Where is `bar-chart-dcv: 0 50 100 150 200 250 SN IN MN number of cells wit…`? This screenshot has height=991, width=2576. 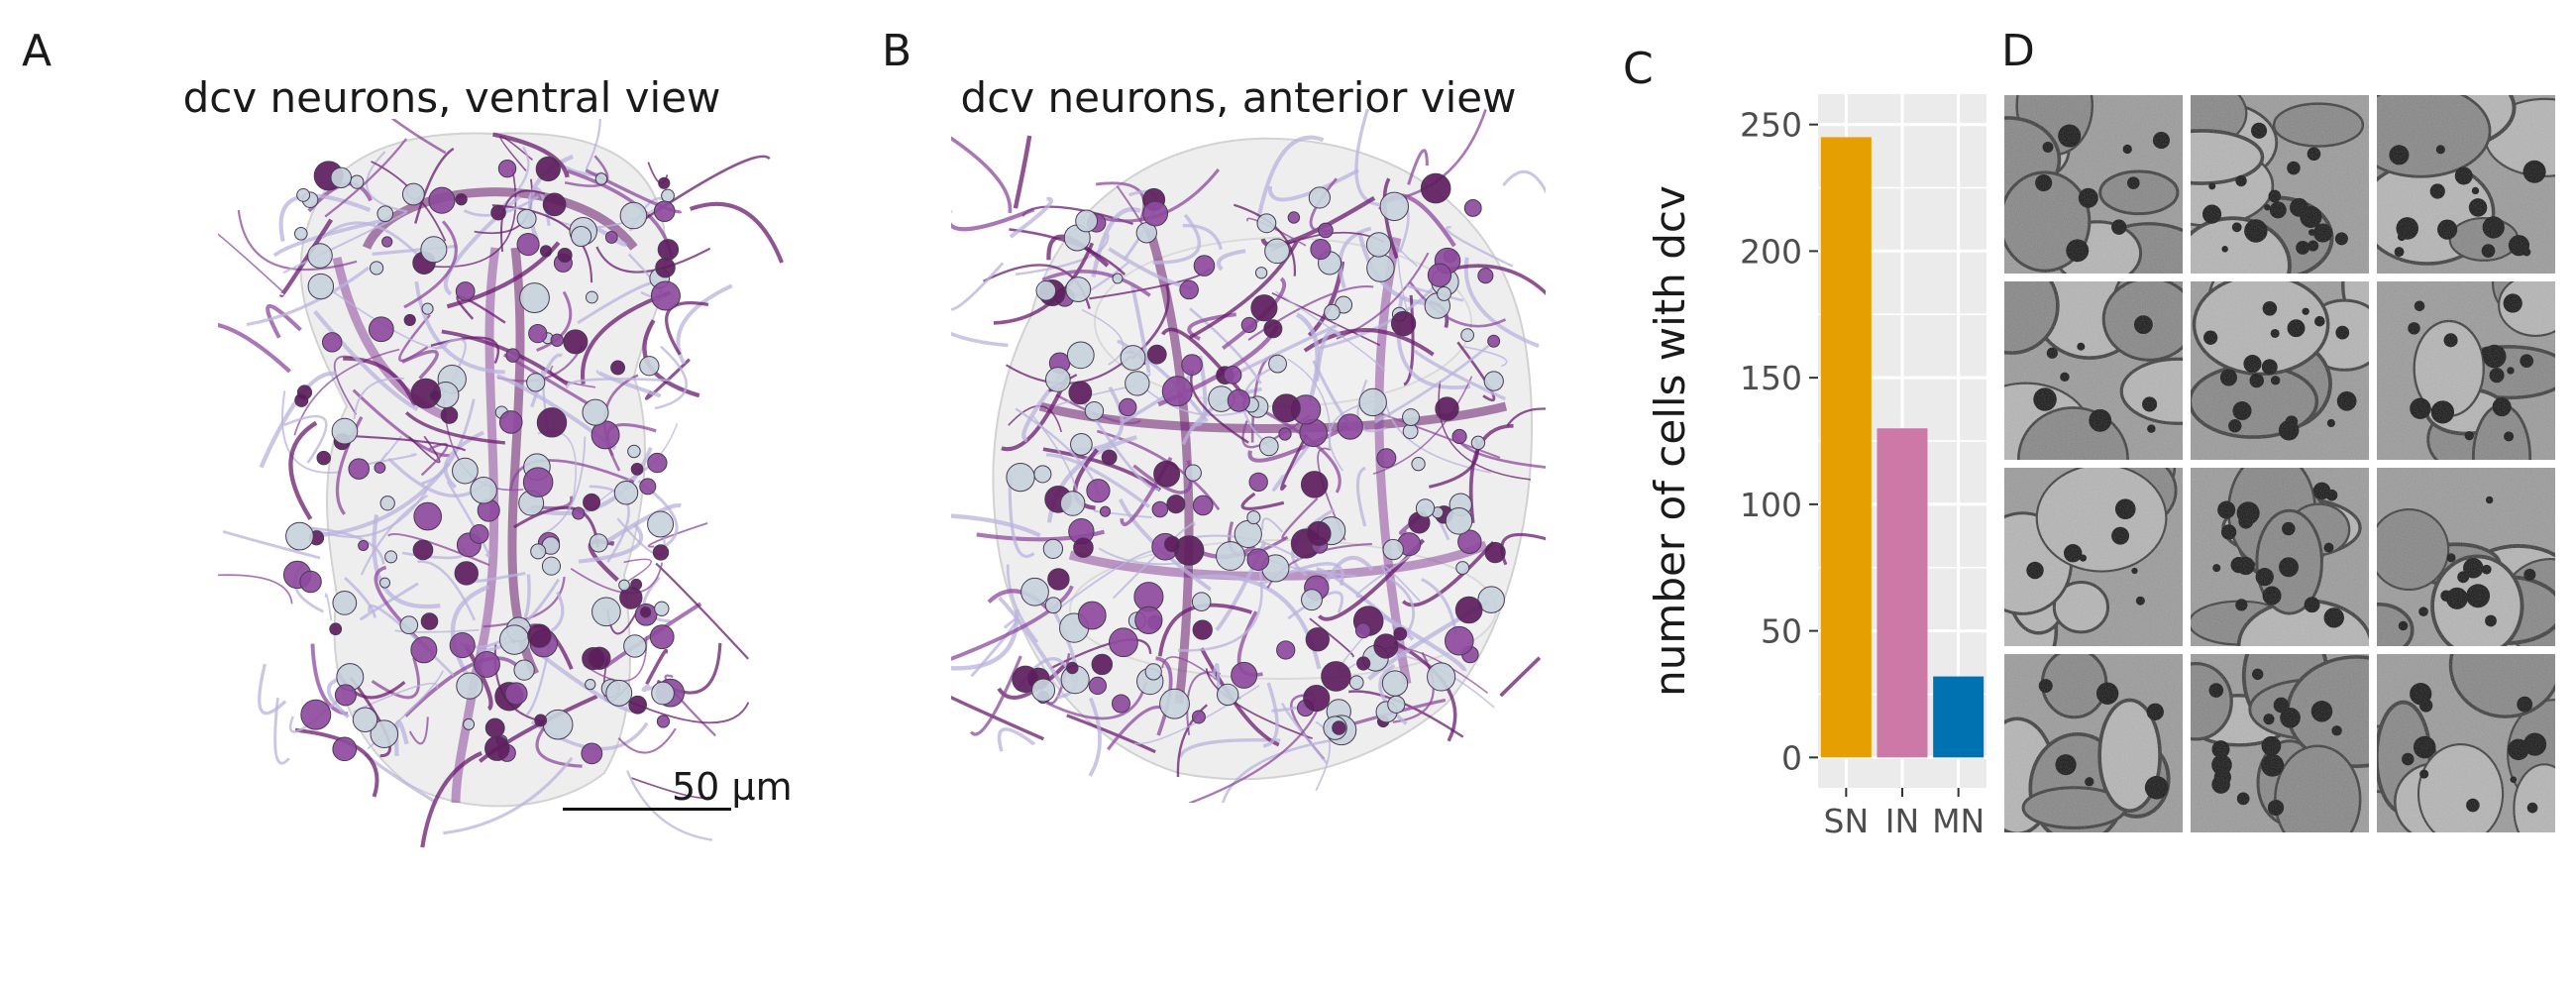 bar-chart-dcv: 0 50 100 150 200 250 SN IN MN number of cells wit… is located at coordinates (1816, 467).